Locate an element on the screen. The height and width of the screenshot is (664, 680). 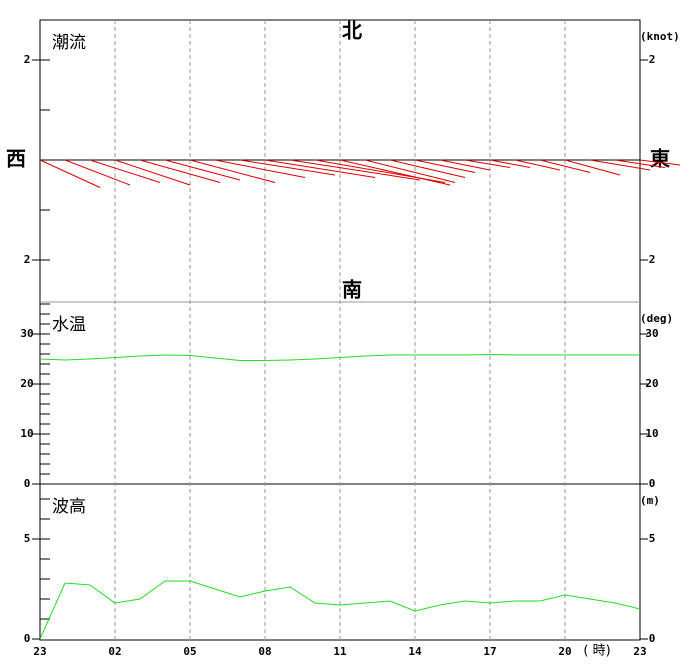
y-tick-label: 10 is located at coordinates (26, 433).